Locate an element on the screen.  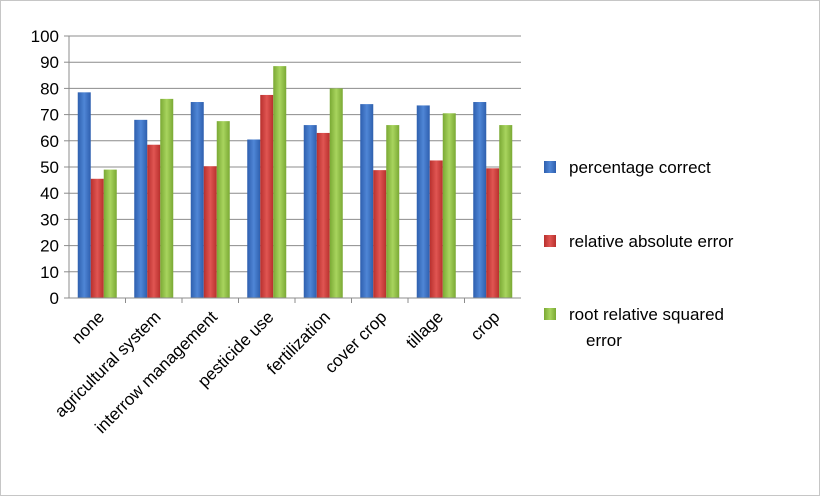
x-tick-label: none is located at coordinates (88, 327).